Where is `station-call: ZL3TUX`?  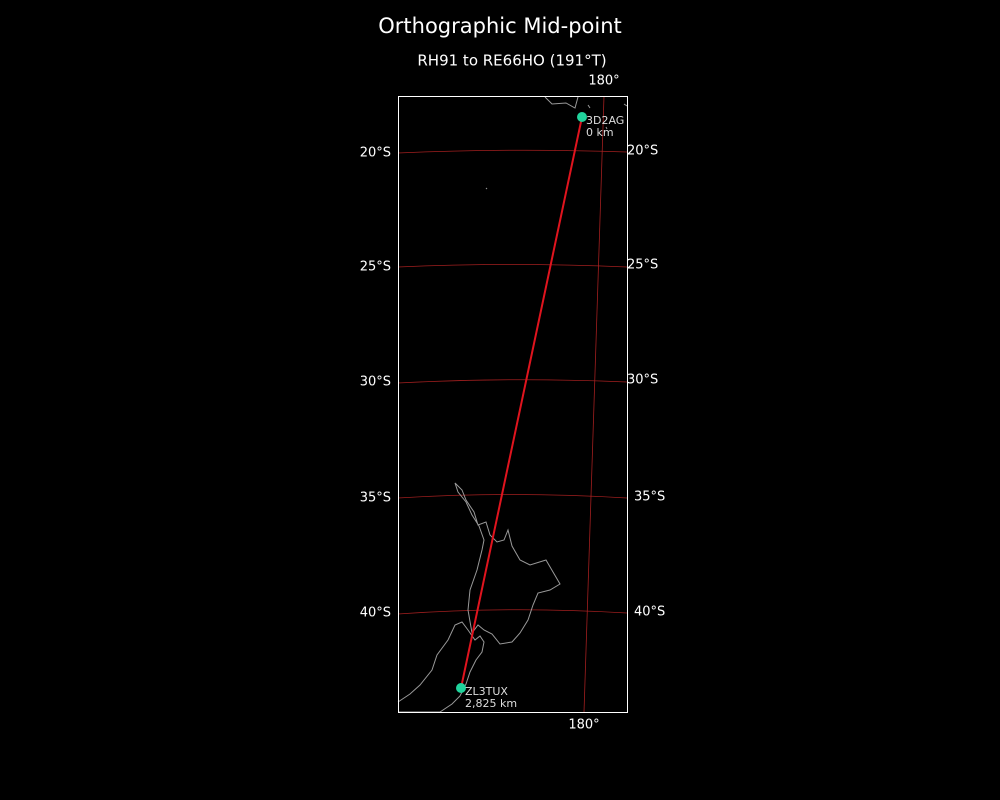
station-call: ZL3TUX is located at coordinates (486, 691).